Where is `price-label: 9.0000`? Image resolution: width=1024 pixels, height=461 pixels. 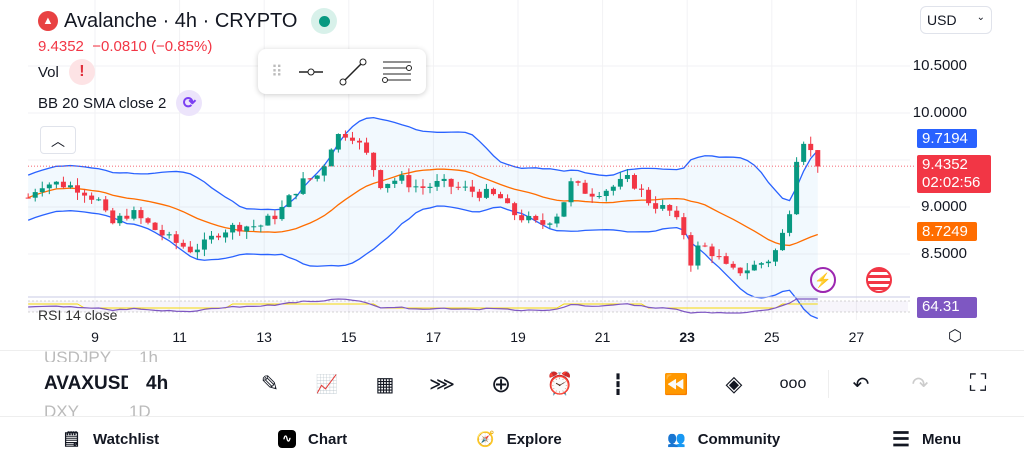 price-label: 9.0000 is located at coordinates (944, 206).